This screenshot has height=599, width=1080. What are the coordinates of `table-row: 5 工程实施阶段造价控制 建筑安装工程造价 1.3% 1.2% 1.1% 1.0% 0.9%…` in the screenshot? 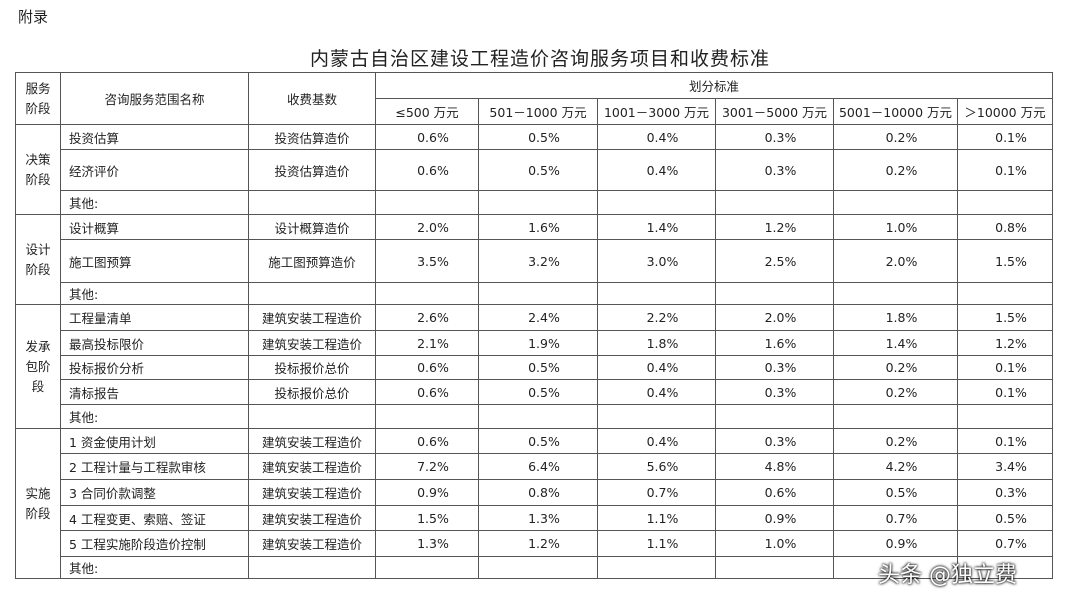 It's located at (535, 543).